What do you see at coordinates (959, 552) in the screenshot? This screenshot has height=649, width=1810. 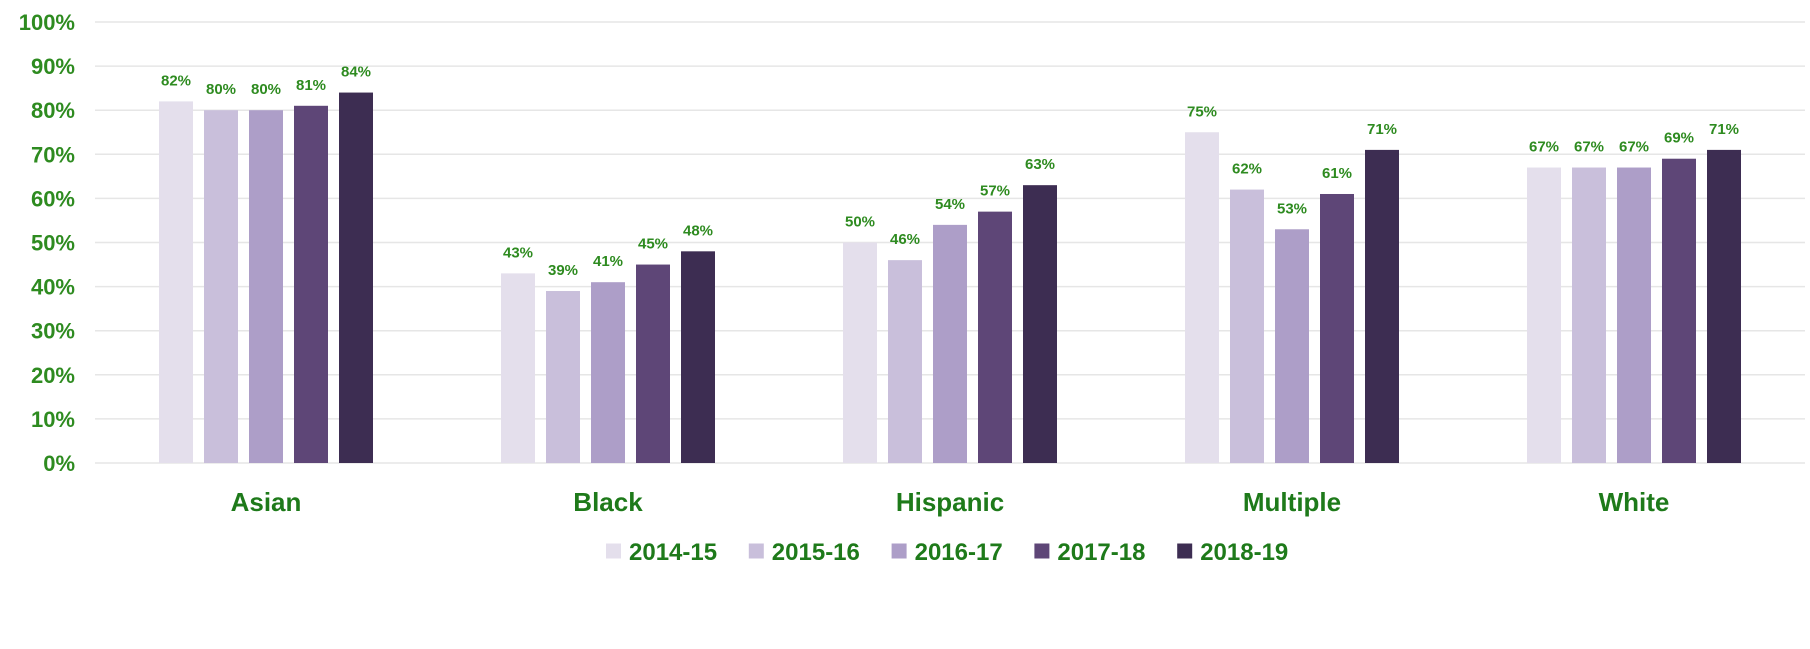 I see `legend-label: 2016-17` at bounding box center [959, 552].